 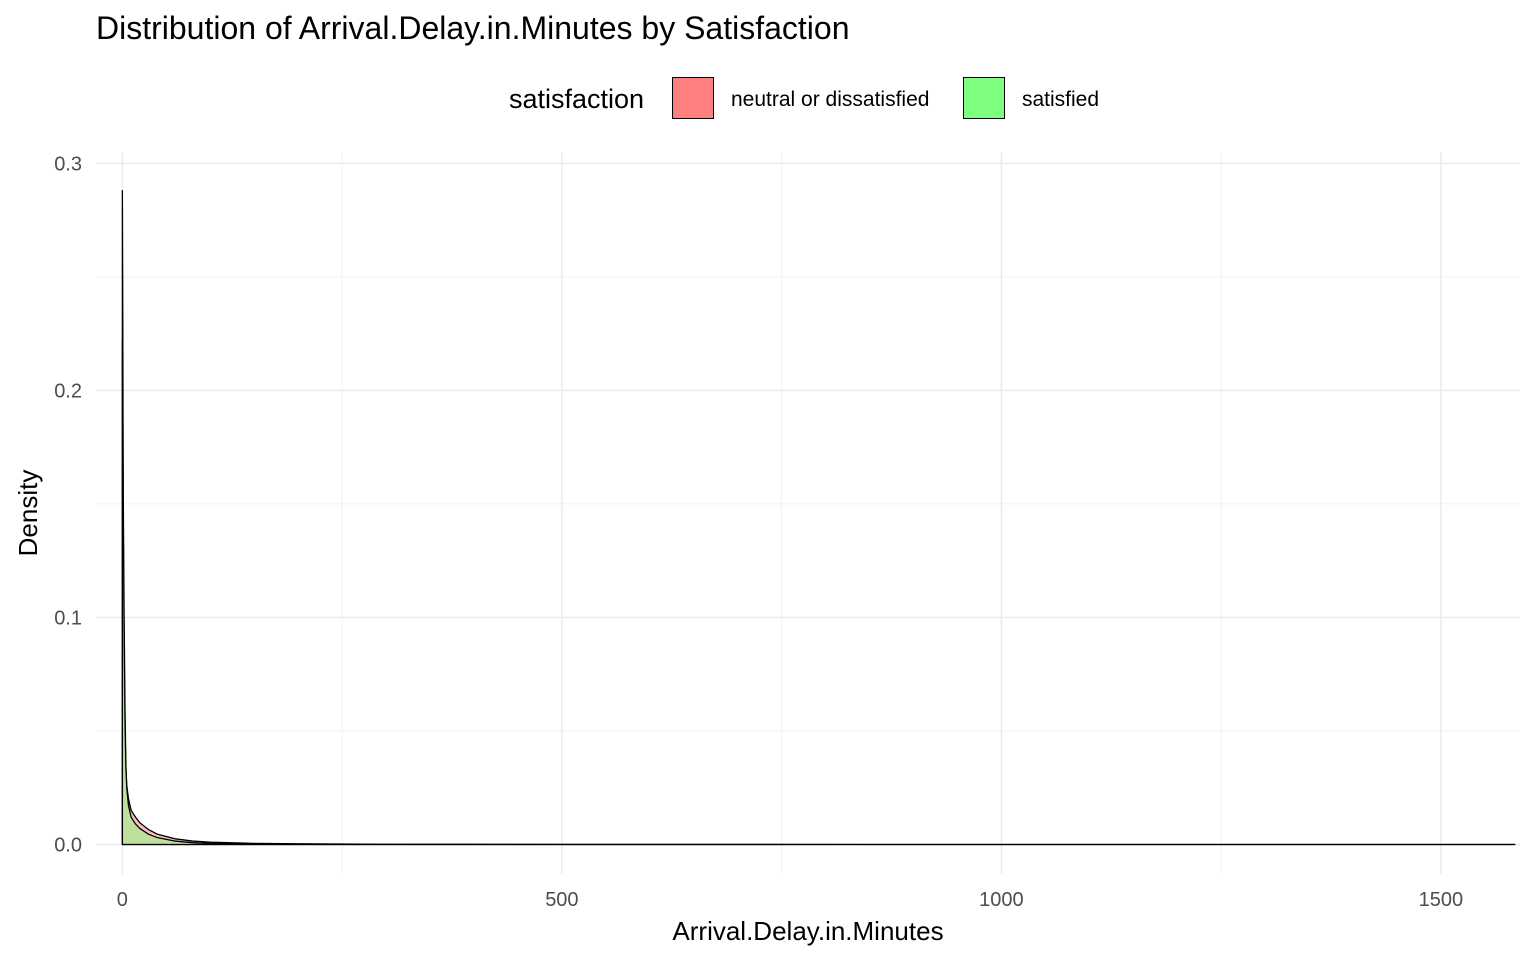 What do you see at coordinates (68, 164) in the screenshot?
I see `y-tick-label: 0.3` at bounding box center [68, 164].